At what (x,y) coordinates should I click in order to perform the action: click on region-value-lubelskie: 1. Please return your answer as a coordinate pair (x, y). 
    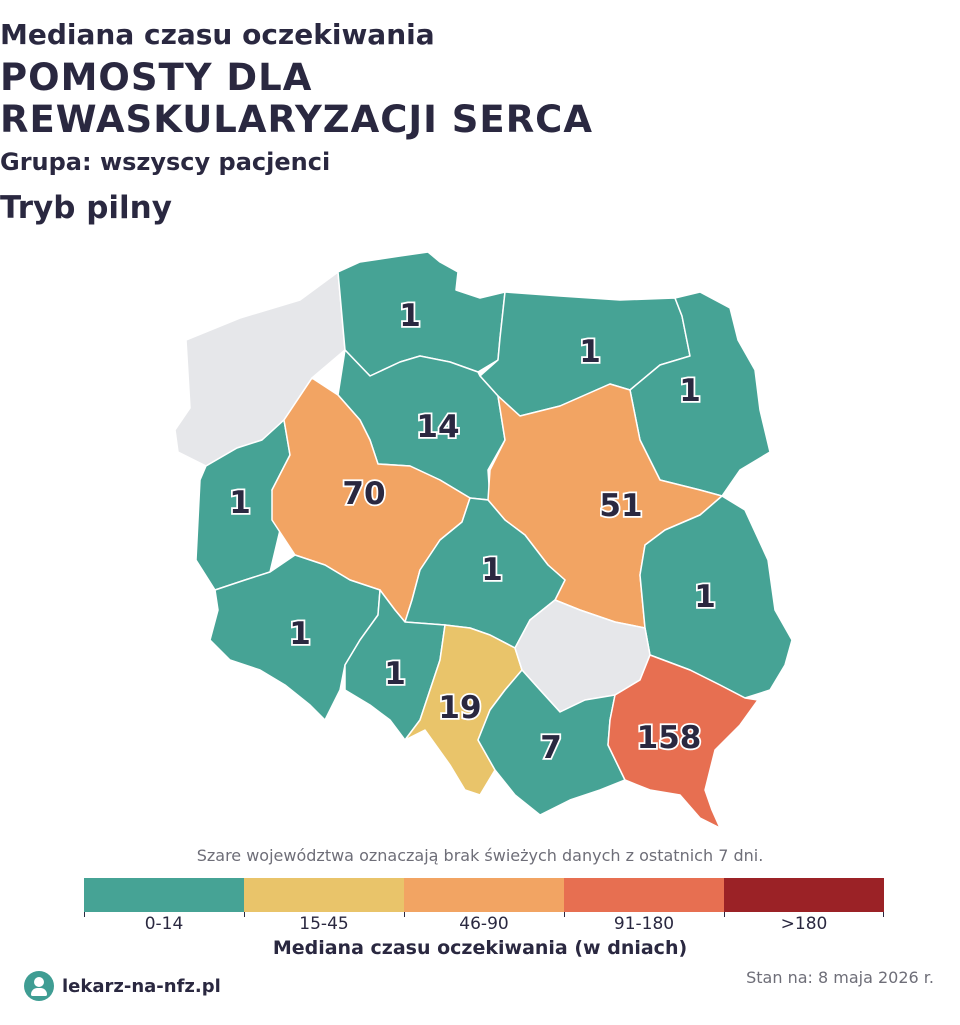
    Looking at the image, I should click on (705, 597).